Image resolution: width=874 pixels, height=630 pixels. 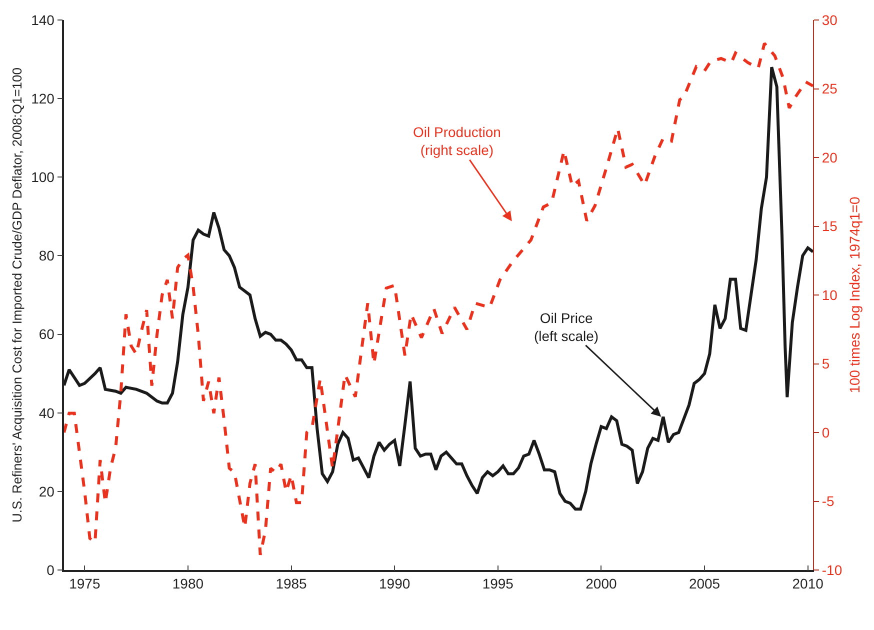 What do you see at coordinates (43, 98) in the screenshot?
I see `y-tick-label: 120` at bounding box center [43, 98].